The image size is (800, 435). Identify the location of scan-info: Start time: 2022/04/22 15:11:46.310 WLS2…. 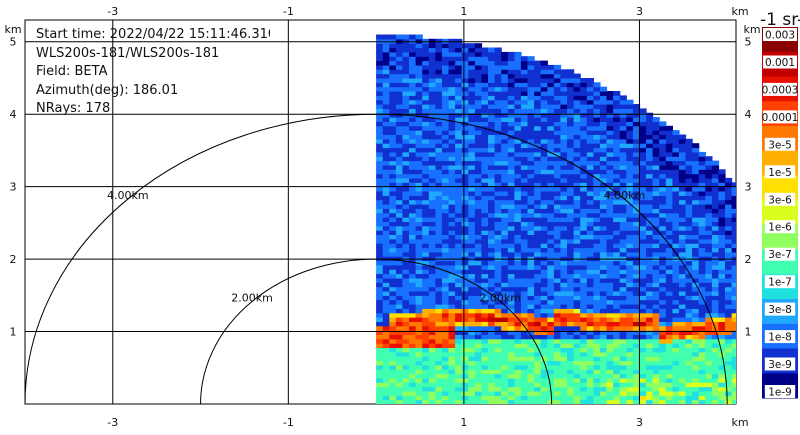
(153, 72).